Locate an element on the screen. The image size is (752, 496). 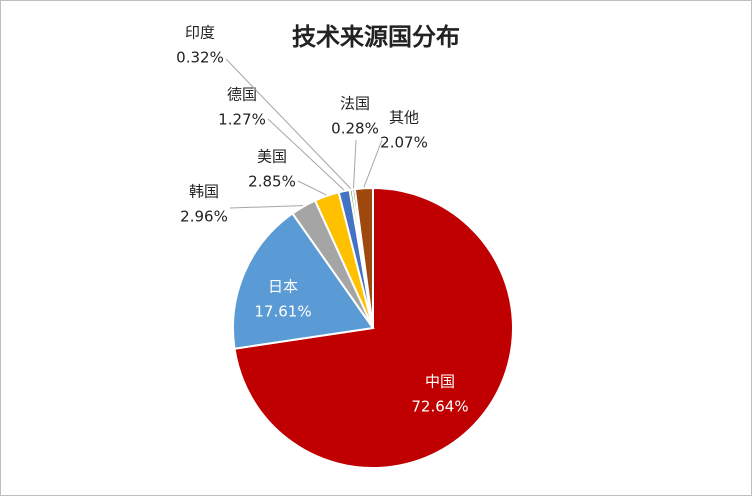
value-label: 72.64% is located at coordinates (439, 407).